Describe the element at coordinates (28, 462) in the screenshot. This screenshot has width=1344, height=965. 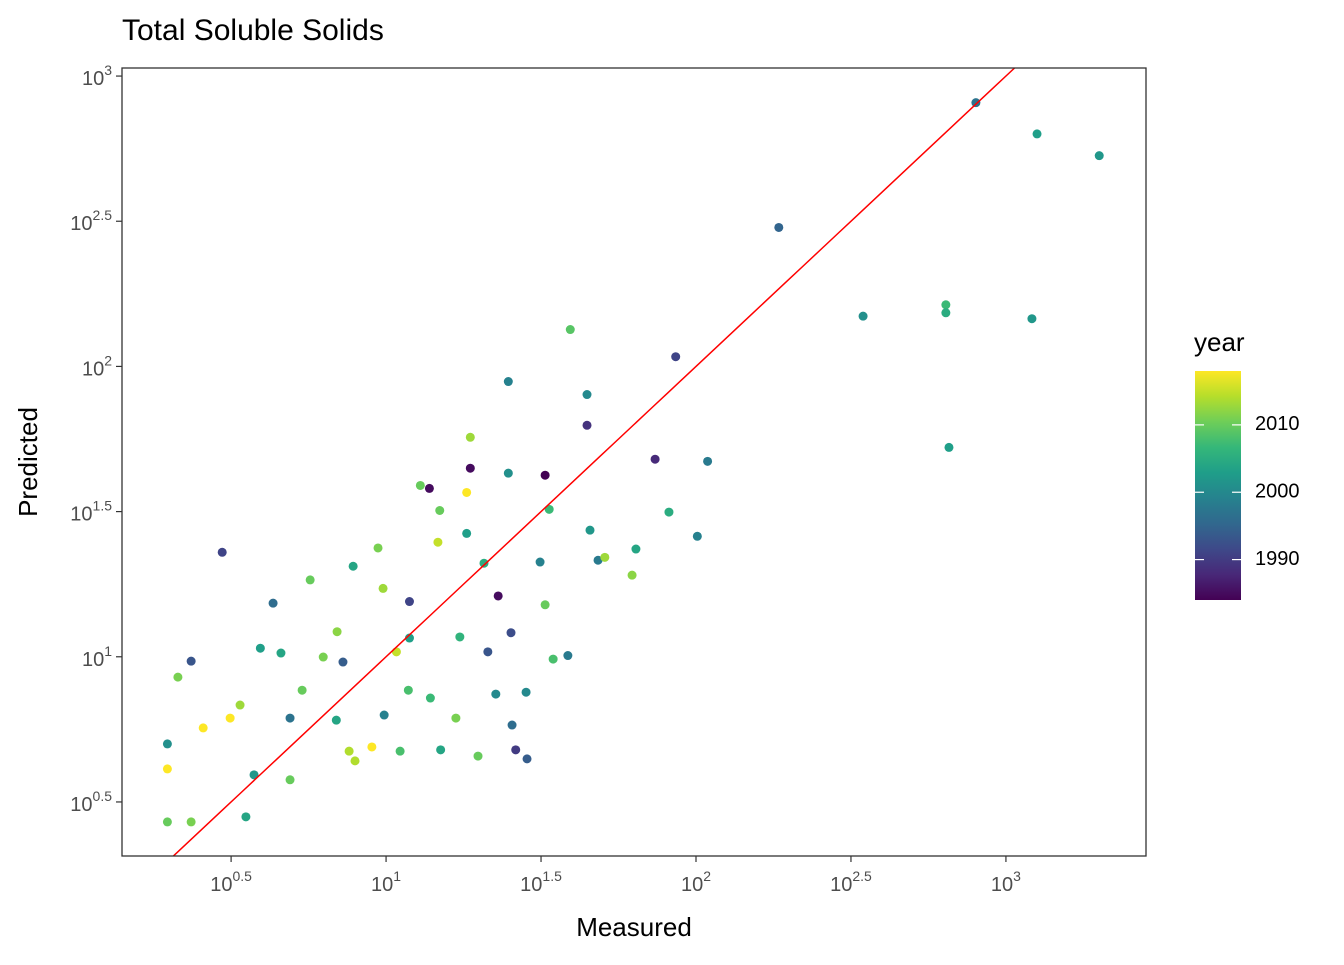
I see `y-axis-title: Predicted` at that location.